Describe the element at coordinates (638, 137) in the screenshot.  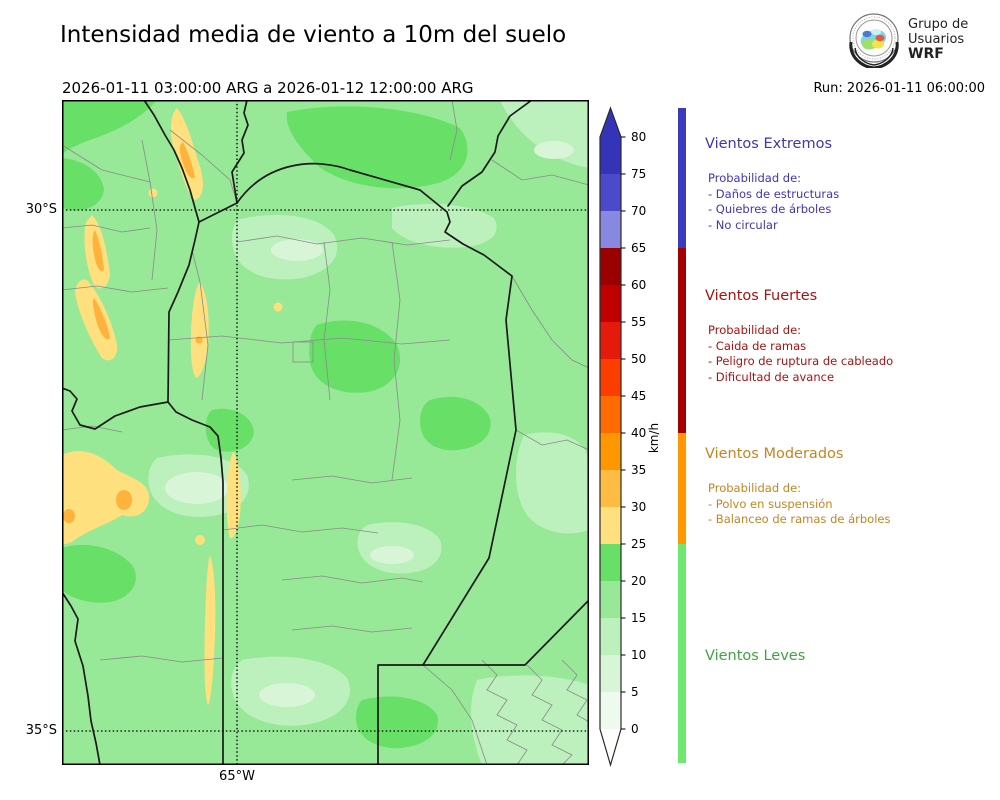
I see `svg-text: 80` at that location.